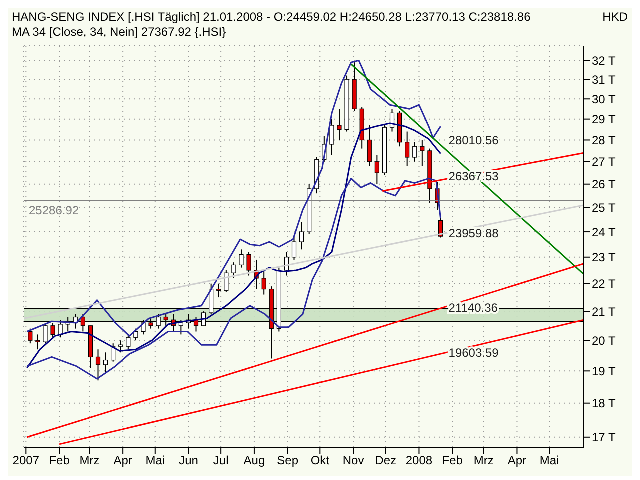 The width and height of the screenshot is (640, 480). I want to click on annotation: 28010.56, so click(474, 140).